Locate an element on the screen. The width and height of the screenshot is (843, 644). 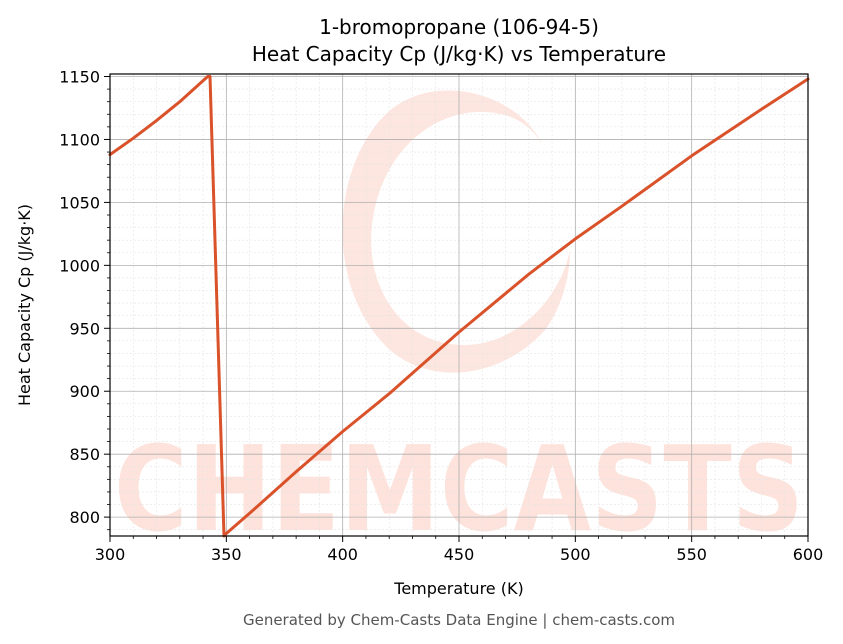
y-tick-label: 1150 is located at coordinates (79, 77).